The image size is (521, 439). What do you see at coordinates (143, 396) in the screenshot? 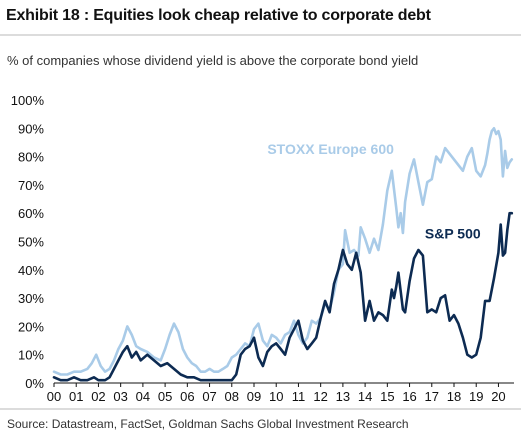
I see `x-tick-label: 04` at bounding box center [143, 396].